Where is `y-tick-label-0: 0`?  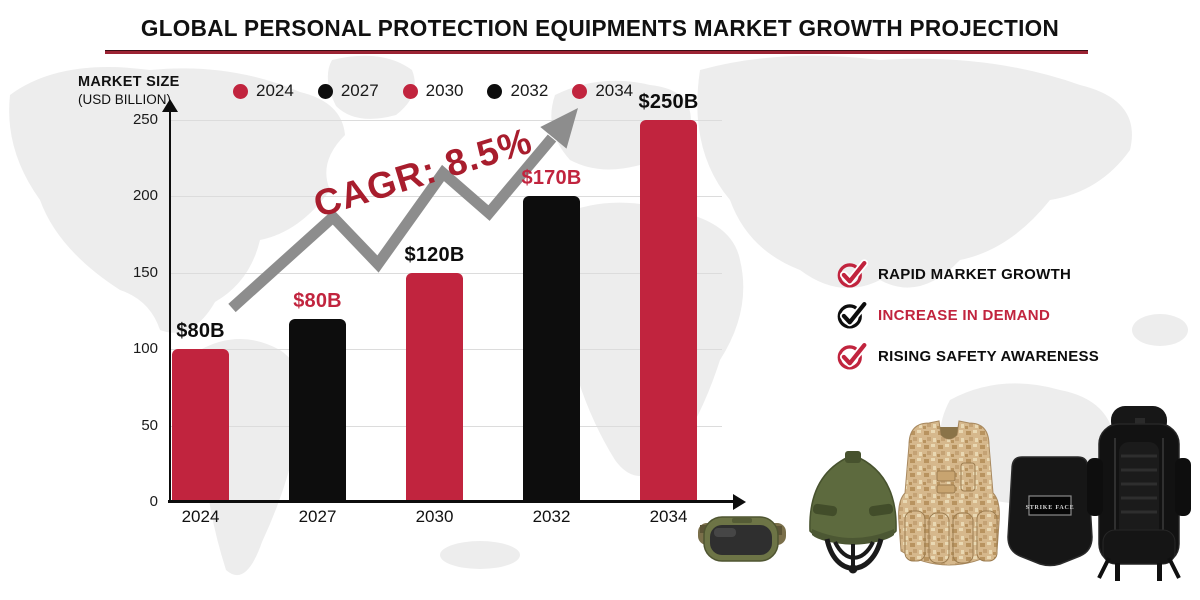
y-tick-label-0: 0 is located at coordinates (153, 501).